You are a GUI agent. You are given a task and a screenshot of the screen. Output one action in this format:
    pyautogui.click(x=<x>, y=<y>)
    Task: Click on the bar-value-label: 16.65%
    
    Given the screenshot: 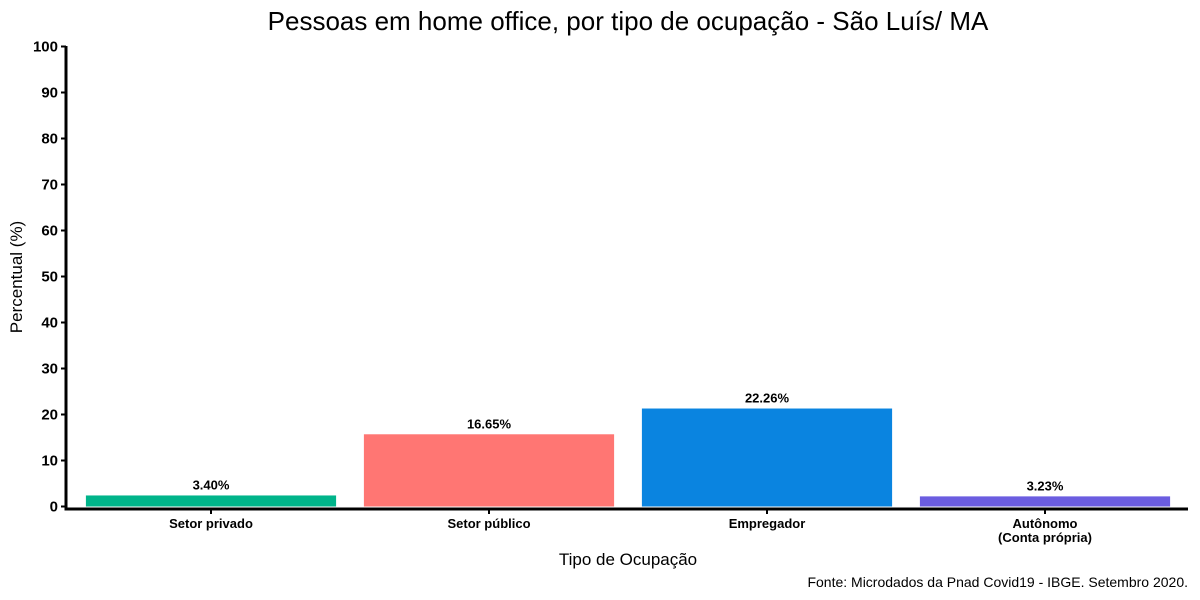 What is the action you would take?
    pyautogui.click(x=489, y=423)
    